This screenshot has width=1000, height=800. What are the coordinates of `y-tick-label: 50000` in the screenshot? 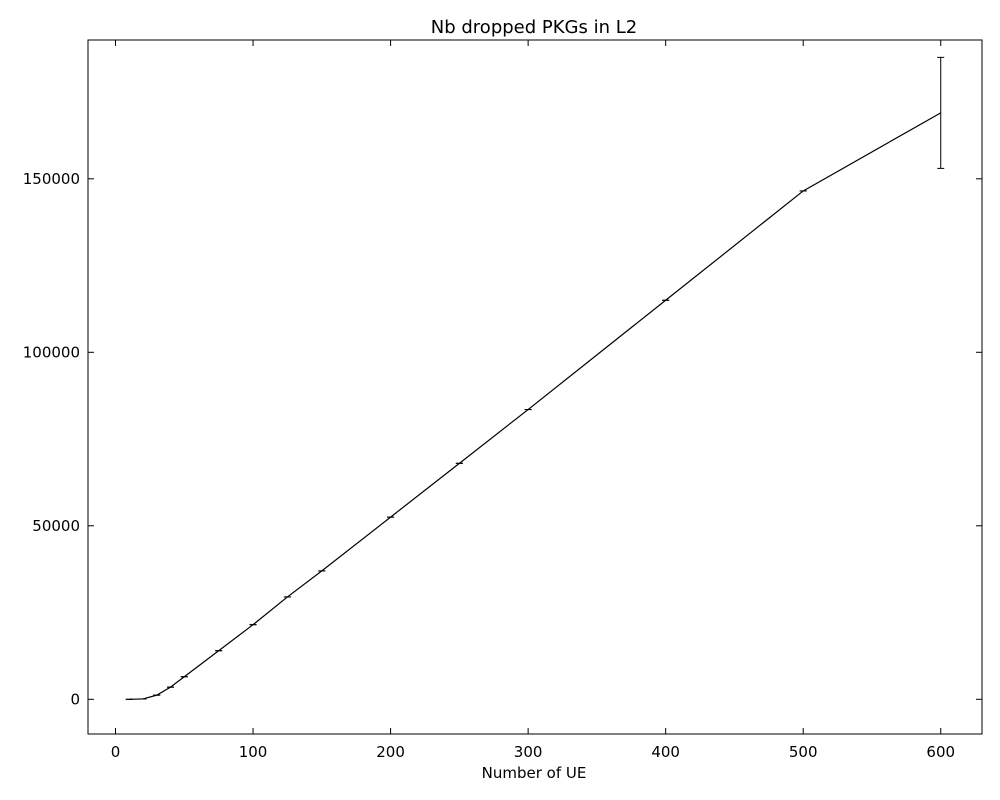 It's located at (56, 526).